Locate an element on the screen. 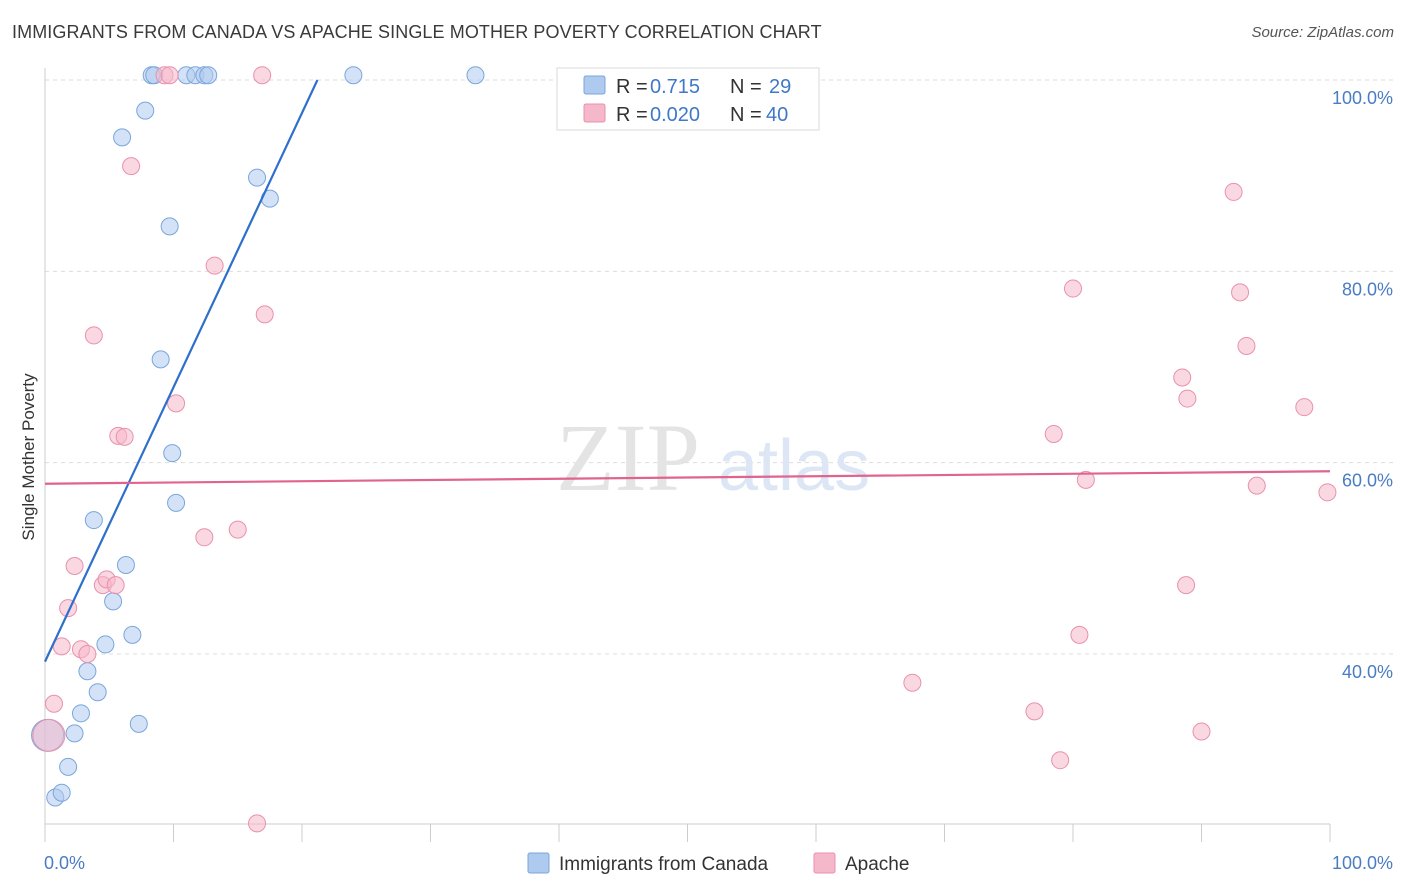 The height and width of the screenshot is (892, 1406). y-tick-label-1: 60.0% is located at coordinates (1367, 481).